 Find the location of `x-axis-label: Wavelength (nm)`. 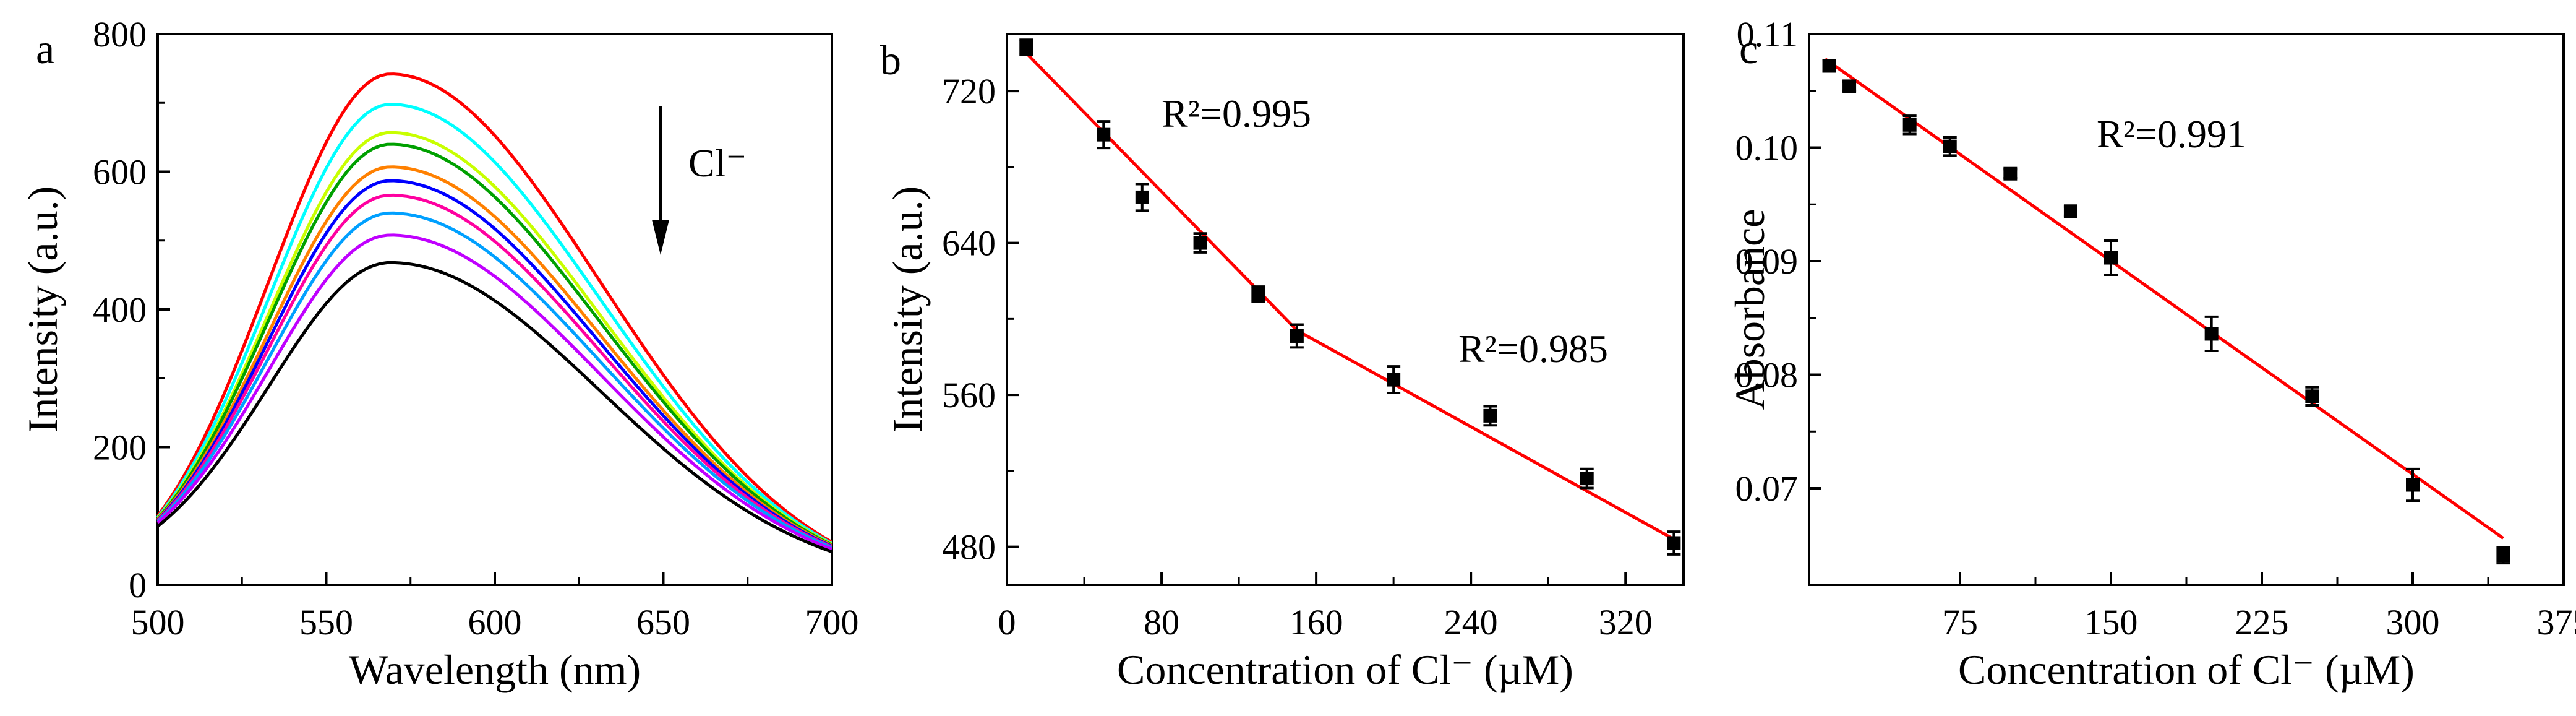

x-axis-label: Wavelength (nm) is located at coordinates (495, 669).